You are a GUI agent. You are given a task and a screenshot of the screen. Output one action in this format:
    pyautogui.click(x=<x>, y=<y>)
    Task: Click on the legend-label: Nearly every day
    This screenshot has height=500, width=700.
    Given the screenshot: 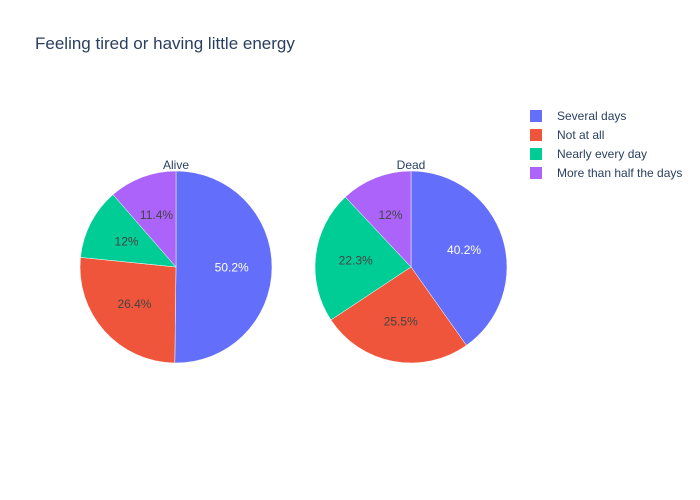 What is the action you would take?
    pyautogui.click(x=602, y=153)
    